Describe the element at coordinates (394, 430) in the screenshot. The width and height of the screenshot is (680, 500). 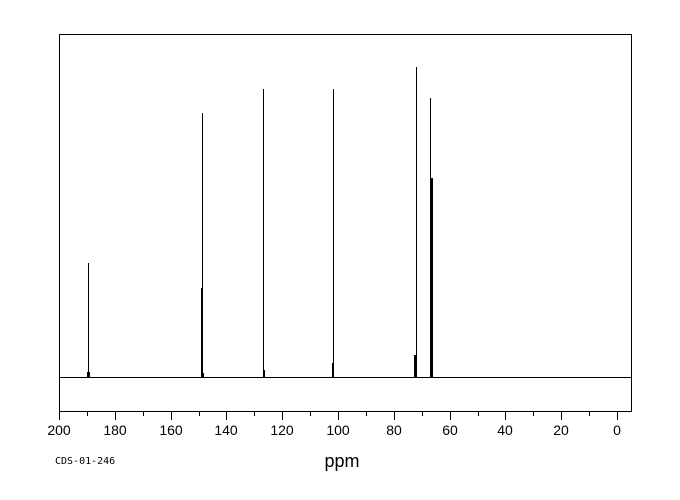
I see `x-tick-label: 80` at that location.